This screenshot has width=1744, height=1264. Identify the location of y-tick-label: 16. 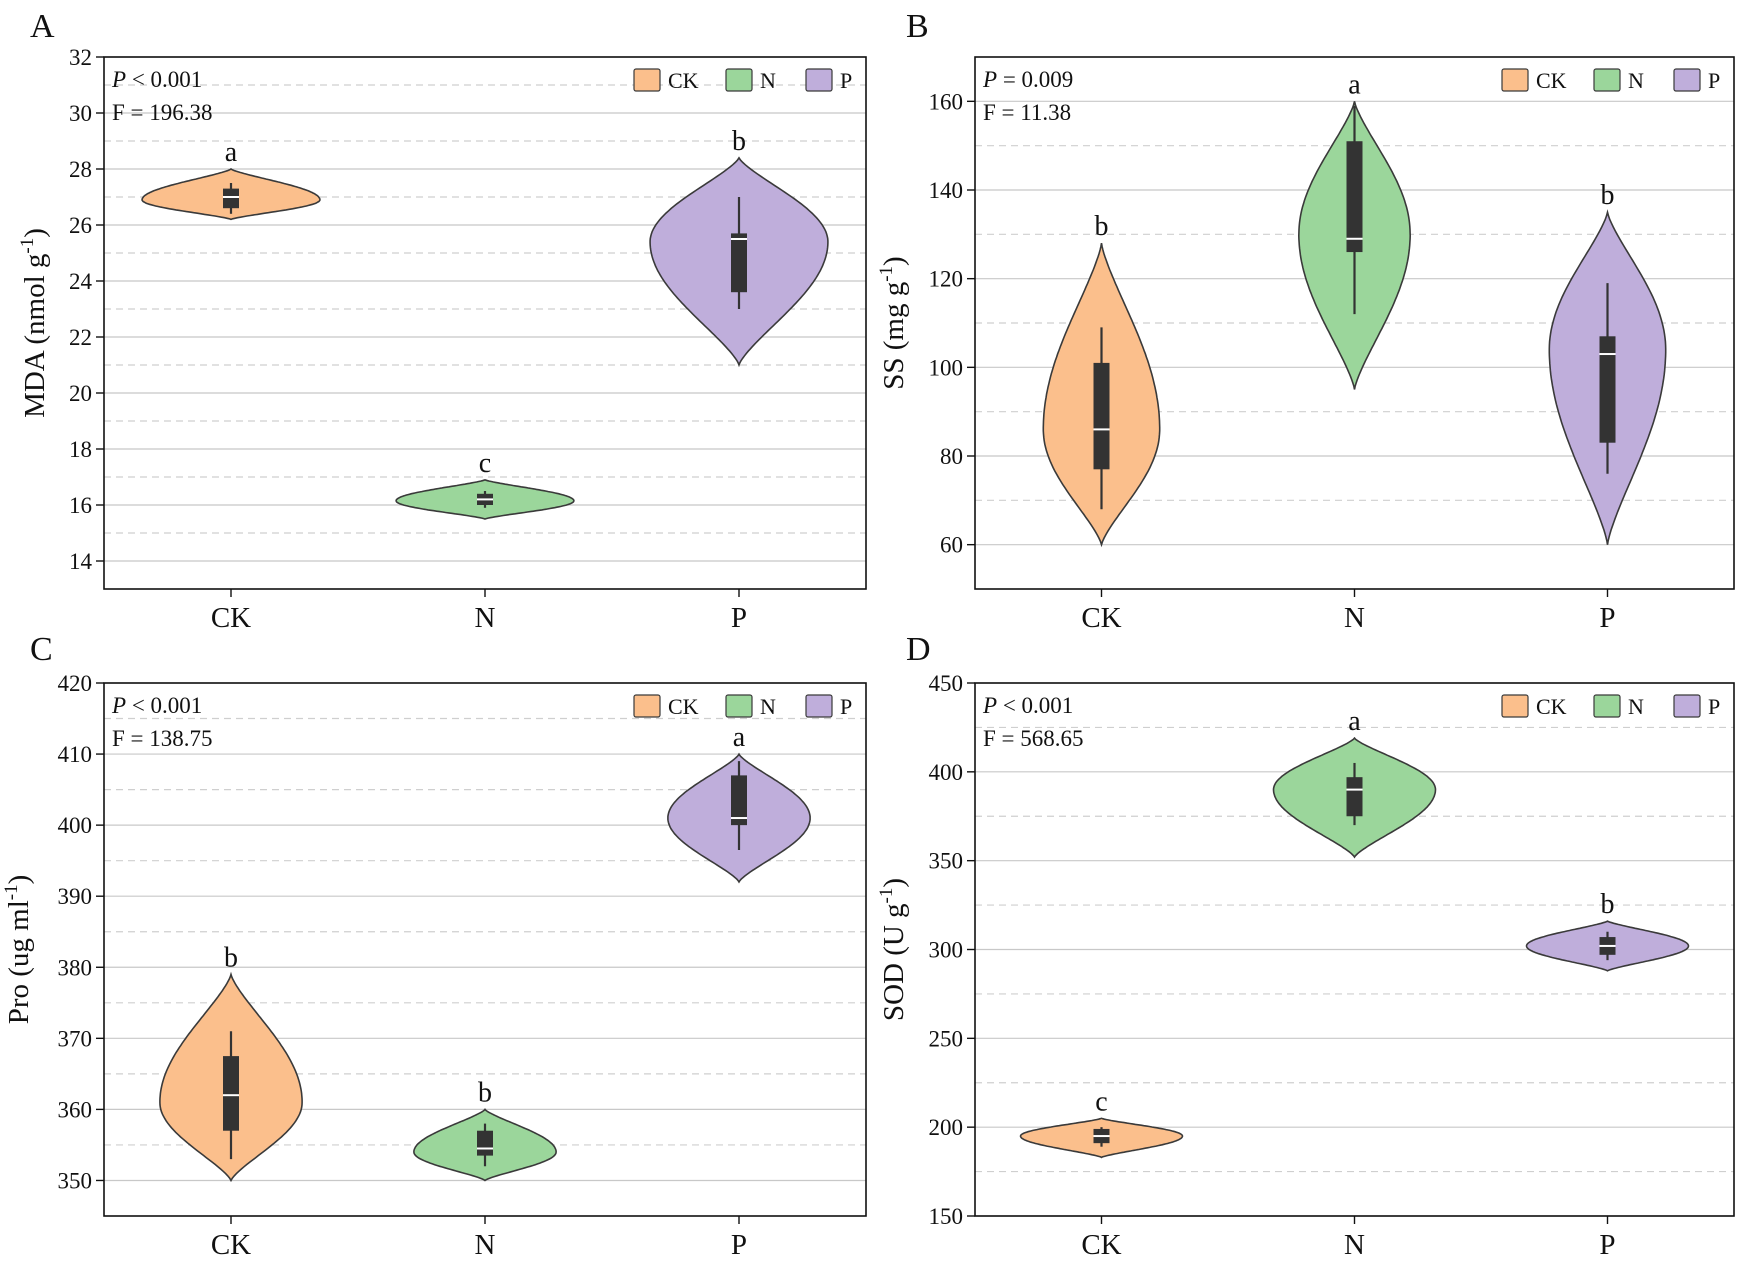
(80, 505).